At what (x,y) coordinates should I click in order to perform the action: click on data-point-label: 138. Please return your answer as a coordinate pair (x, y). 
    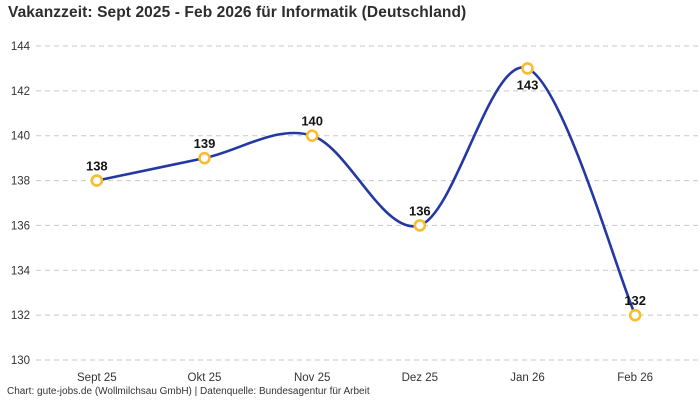
    Looking at the image, I should click on (97, 166).